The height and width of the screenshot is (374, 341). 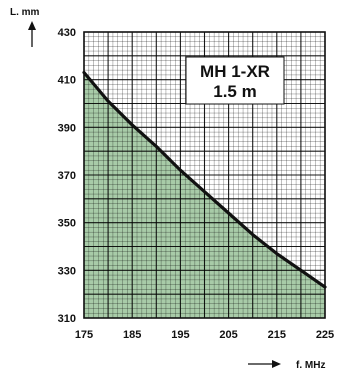 What do you see at coordinates (132, 335) in the screenshot?
I see `x-tick-label: 185` at bounding box center [132, 335].